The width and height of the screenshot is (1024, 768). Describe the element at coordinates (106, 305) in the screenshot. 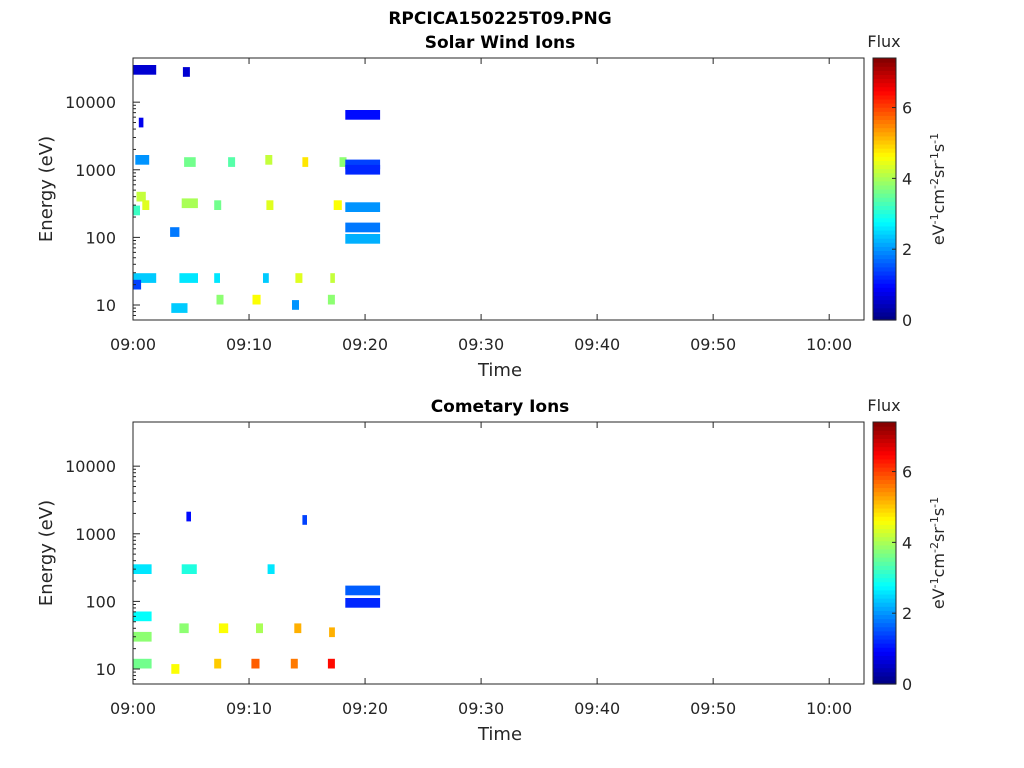

I see `y-tick-label: 10` at that location.